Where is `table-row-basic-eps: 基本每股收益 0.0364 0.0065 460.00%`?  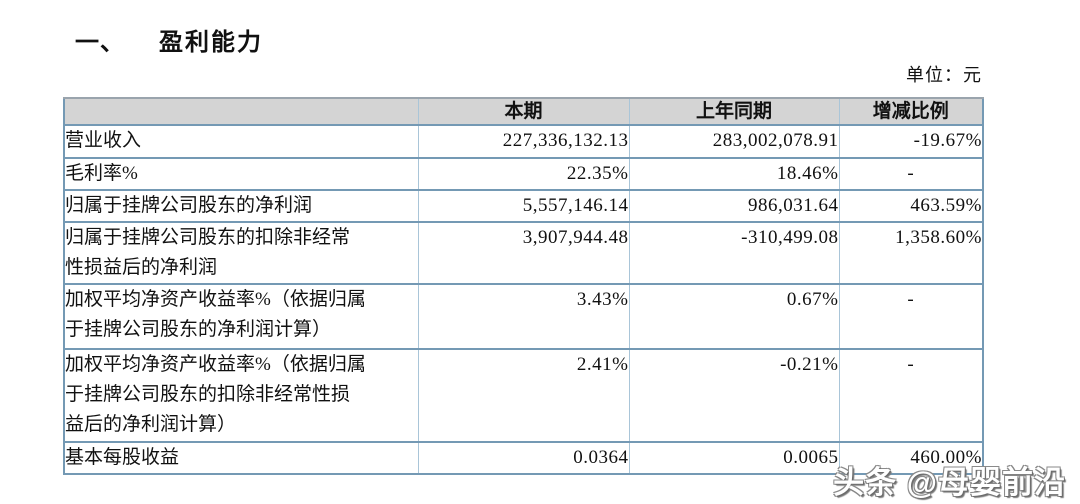
table-row-basic-eps: 基本每股收益 0.0364 0.0065 460.00% is located at coordinates (523, 458).